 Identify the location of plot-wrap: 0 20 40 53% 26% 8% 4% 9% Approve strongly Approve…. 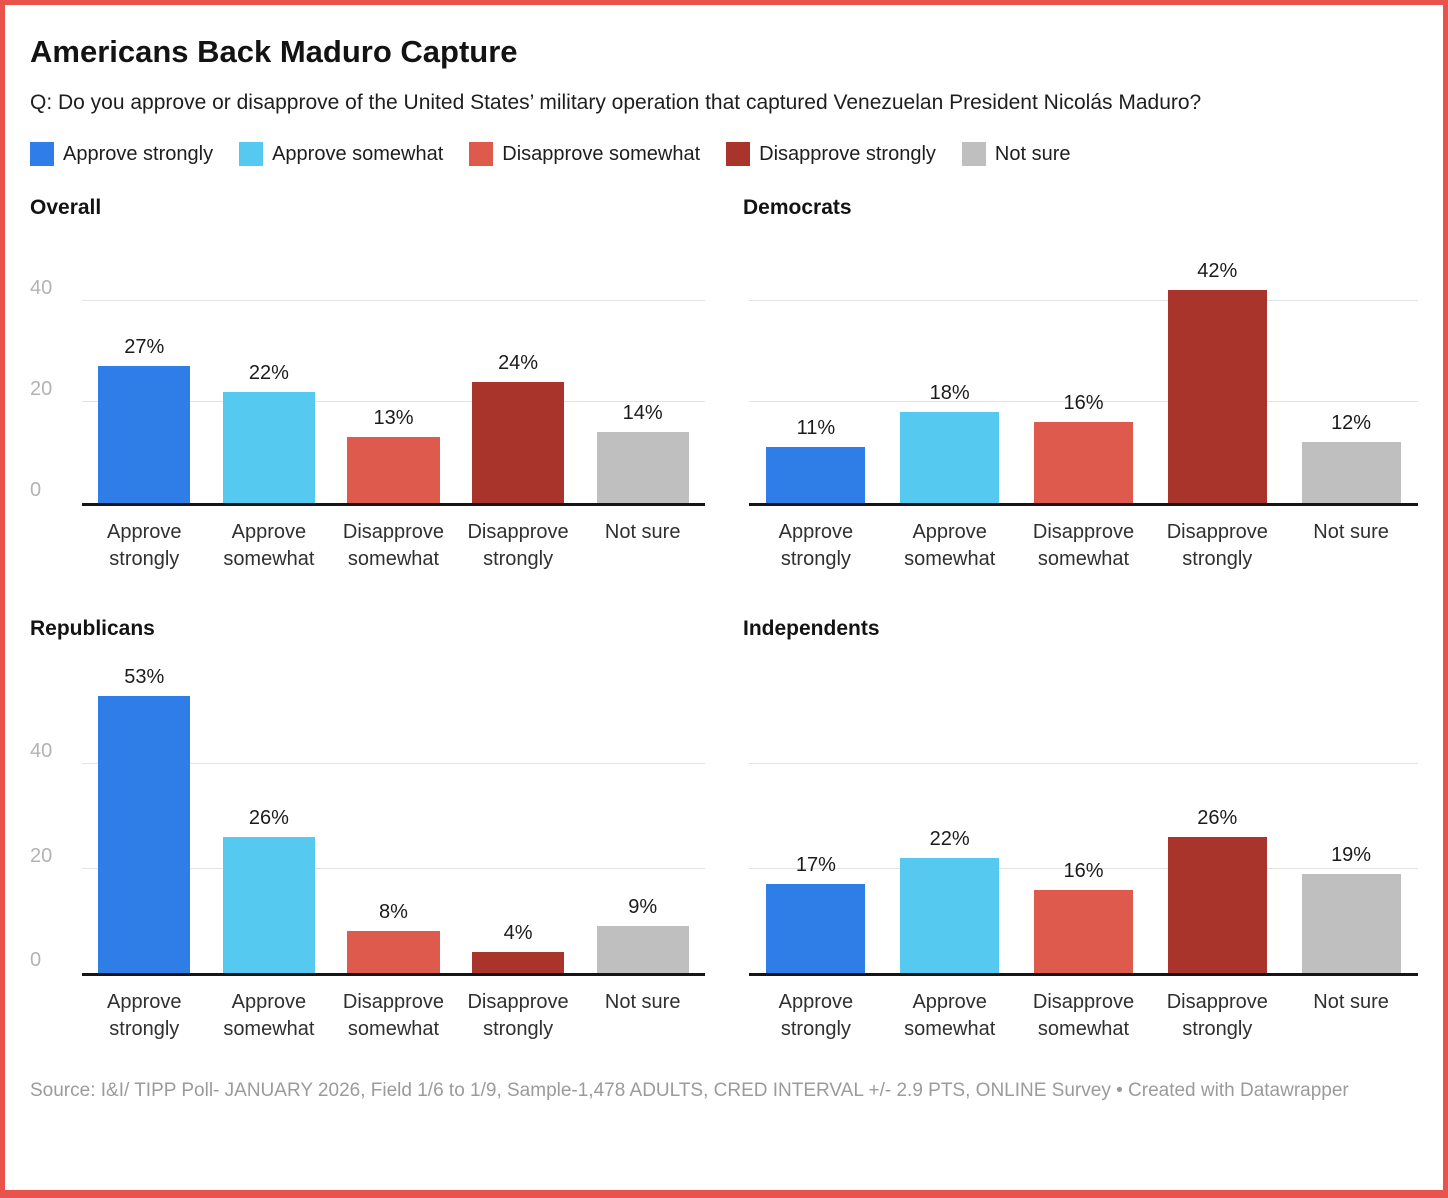
(367, 855).